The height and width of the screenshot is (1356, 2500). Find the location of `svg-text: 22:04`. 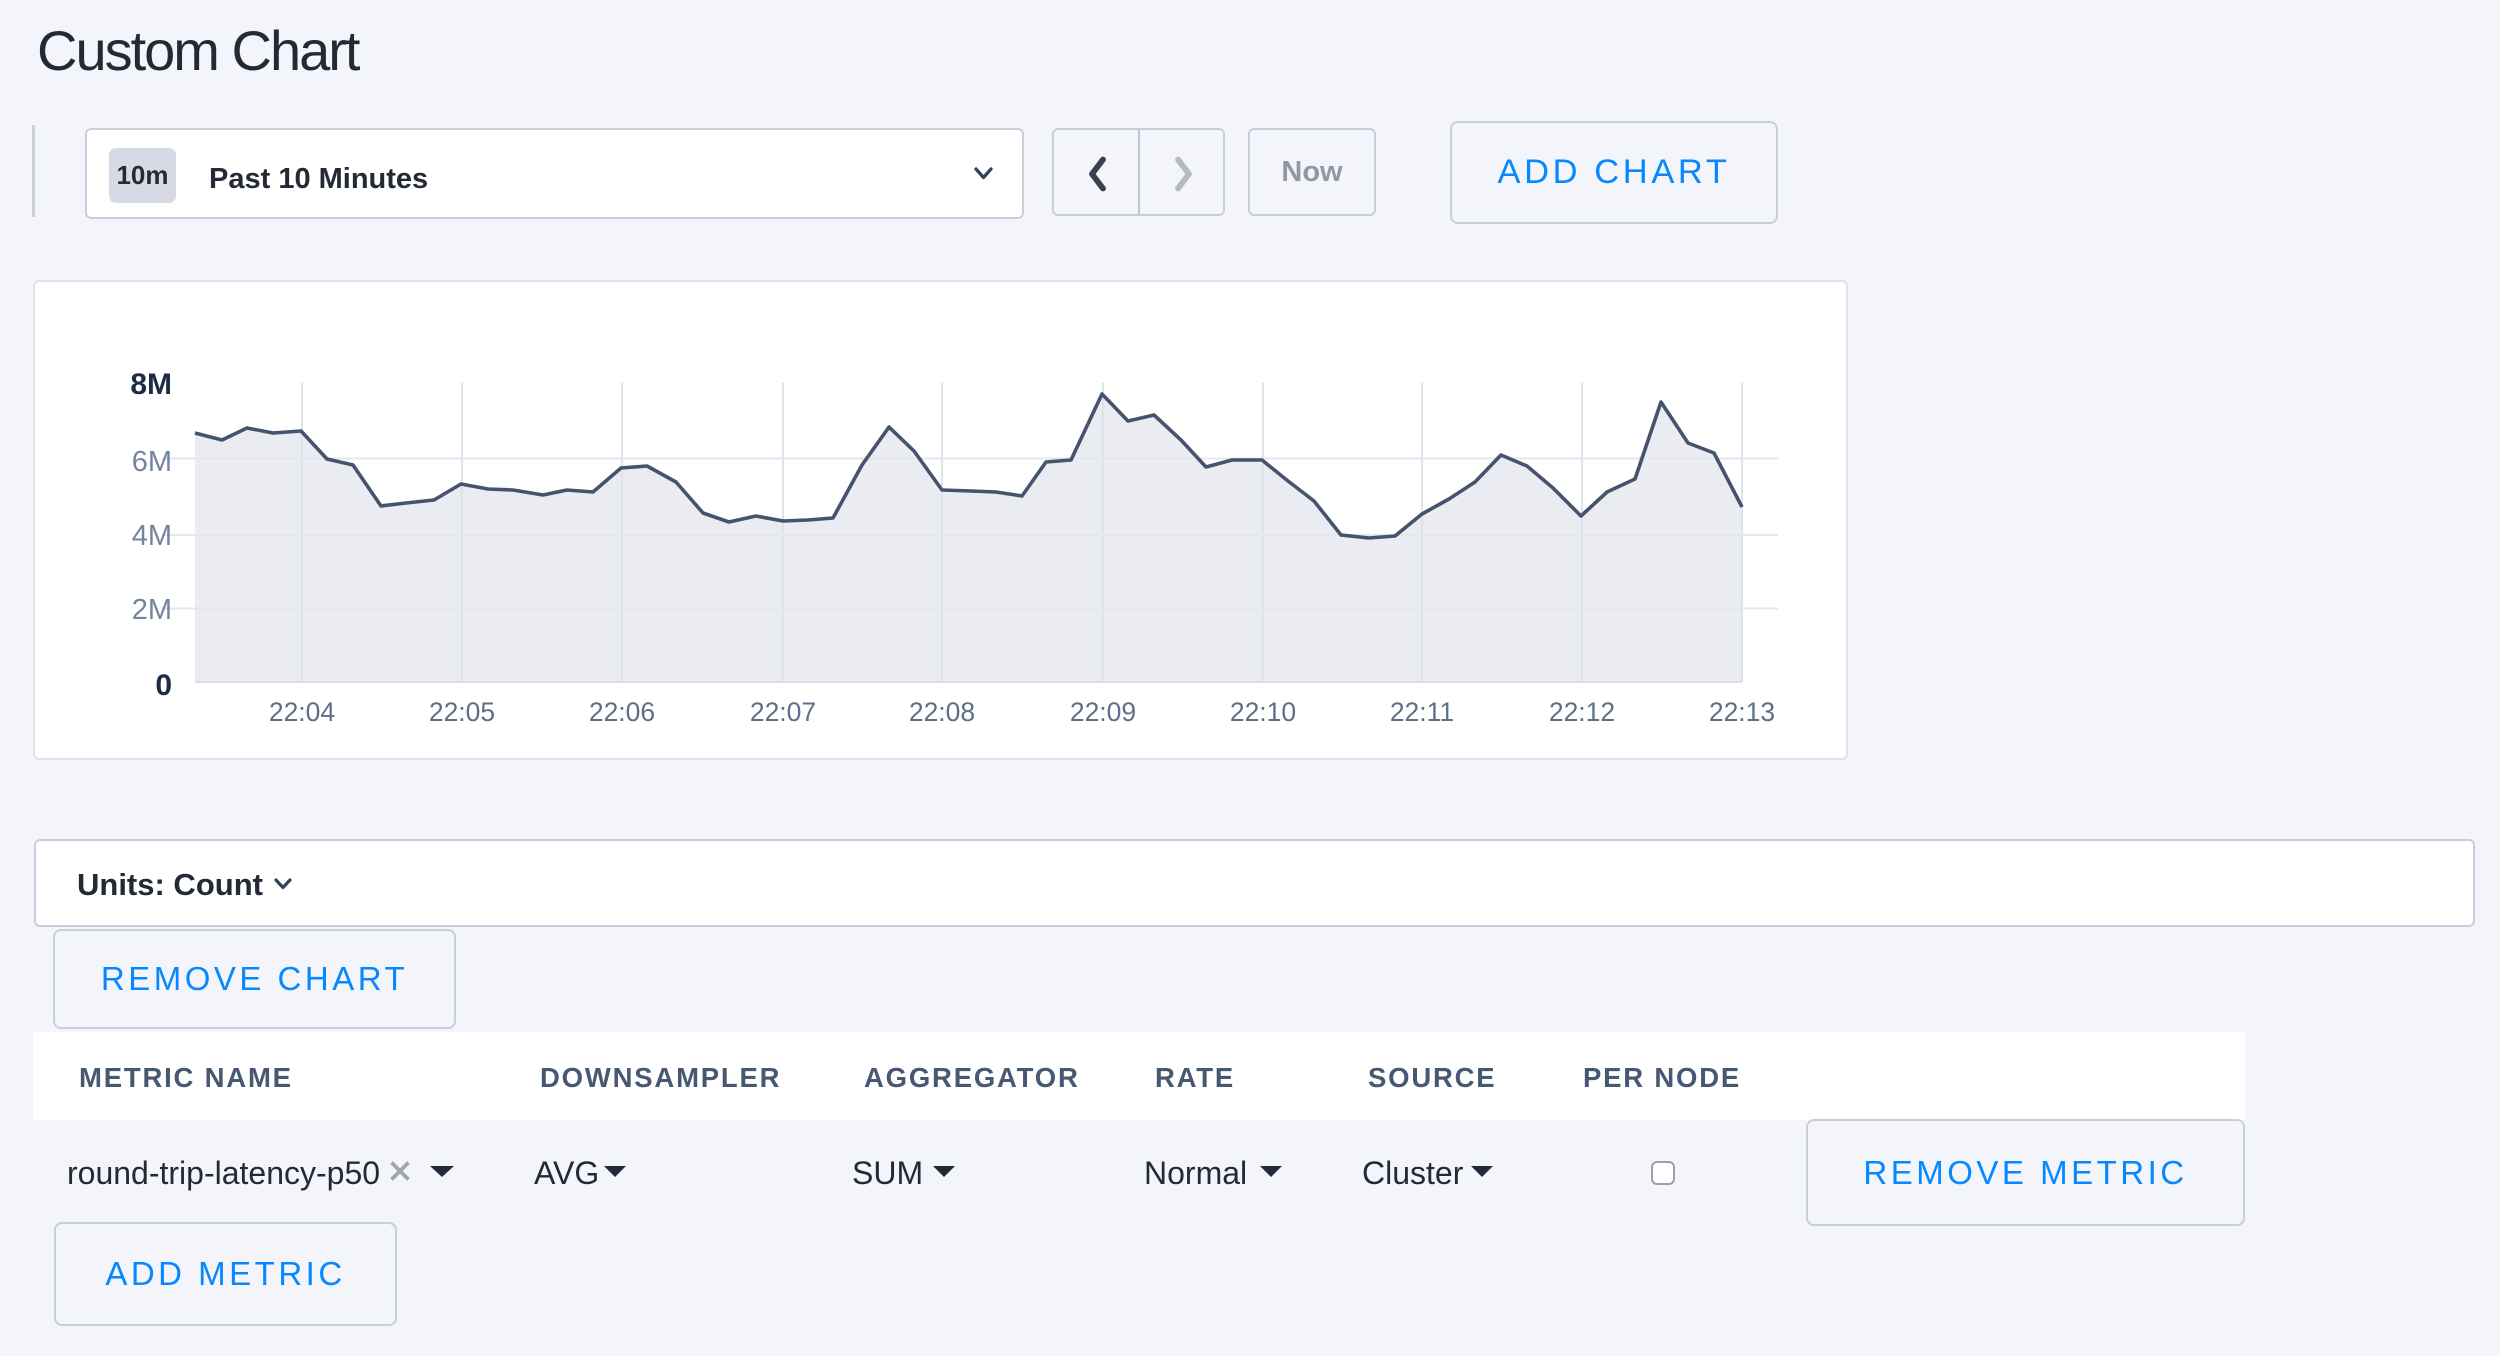

svg-text: 22:04 is located at coordinates (302, 712).